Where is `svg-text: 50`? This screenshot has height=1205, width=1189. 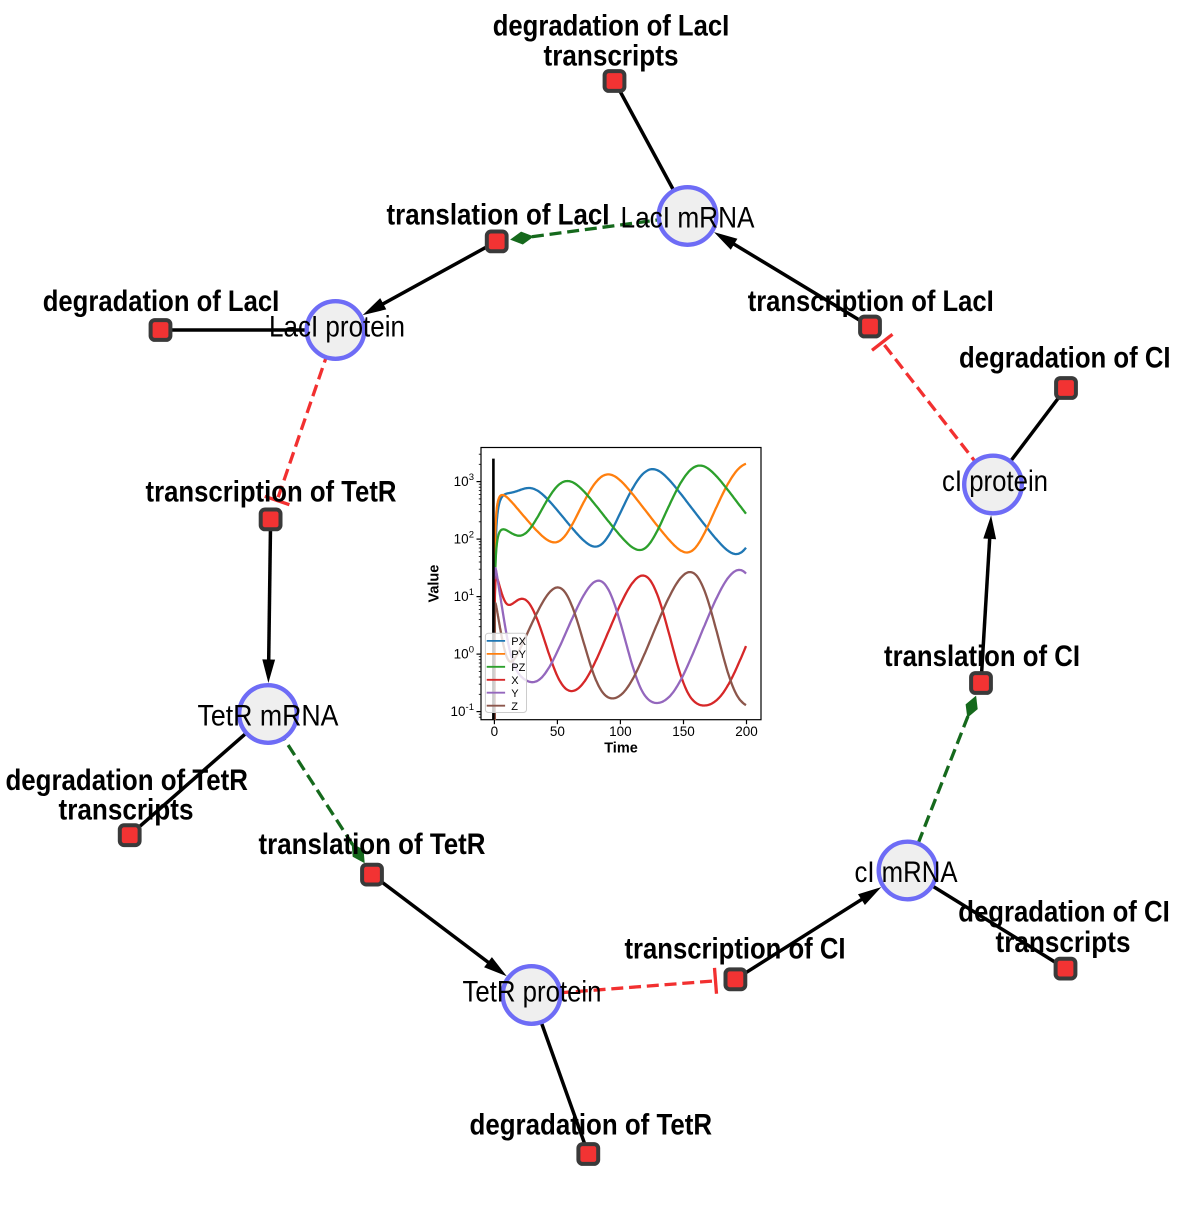 svg-text: 50 is located at coordinates (557, 731).